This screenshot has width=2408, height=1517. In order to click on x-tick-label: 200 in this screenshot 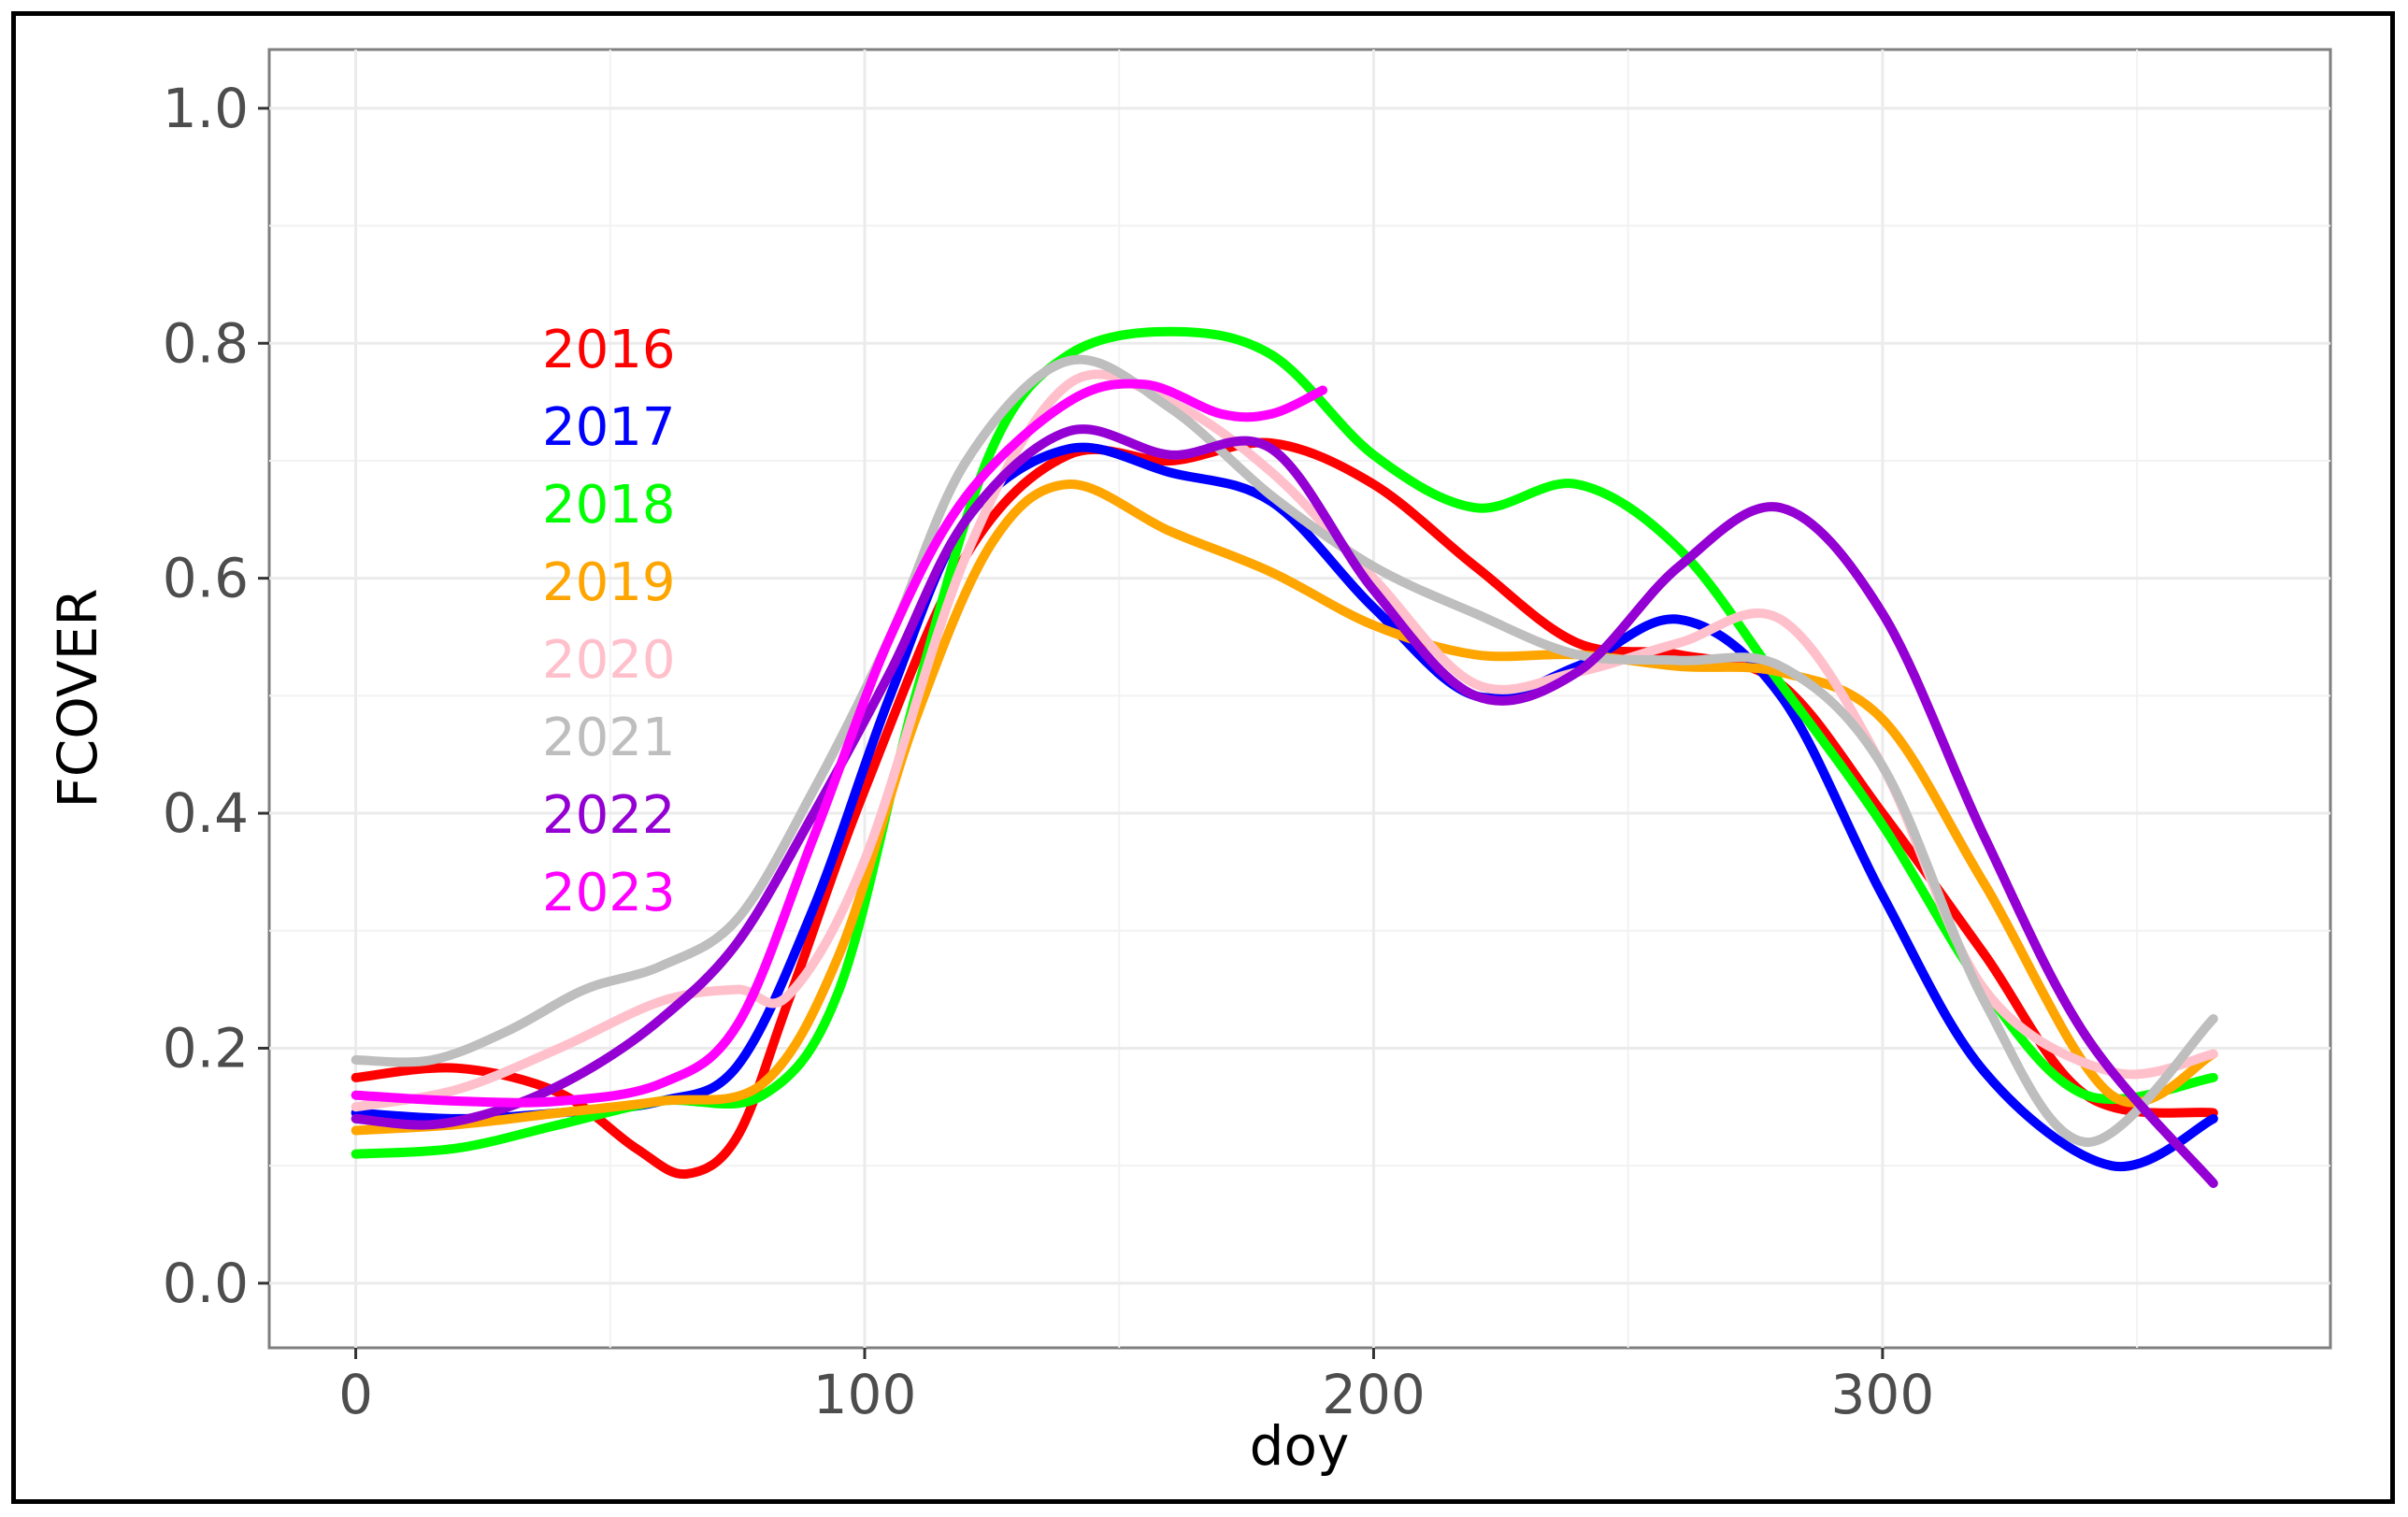, I will do `click(1374, 1395)`.